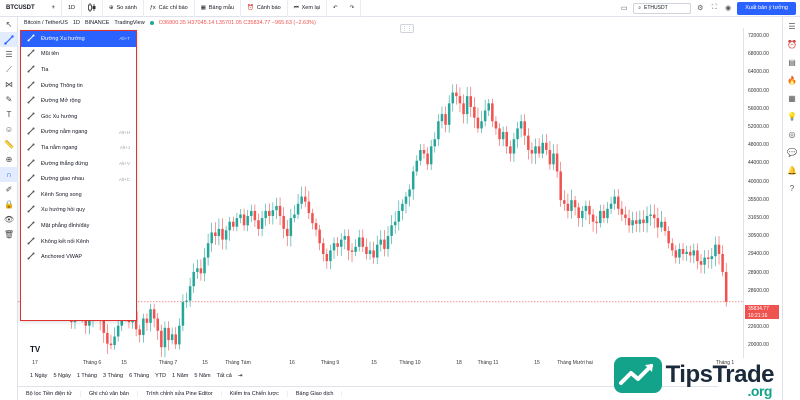 Image resolution: width=800 pixels, height=400 pixels. What do you see at coordinates (65, 225) in the screenshot?
I see `menu-item-label: Mặt phẳng đỉnh/đáy` at bounding box center [65, 225].